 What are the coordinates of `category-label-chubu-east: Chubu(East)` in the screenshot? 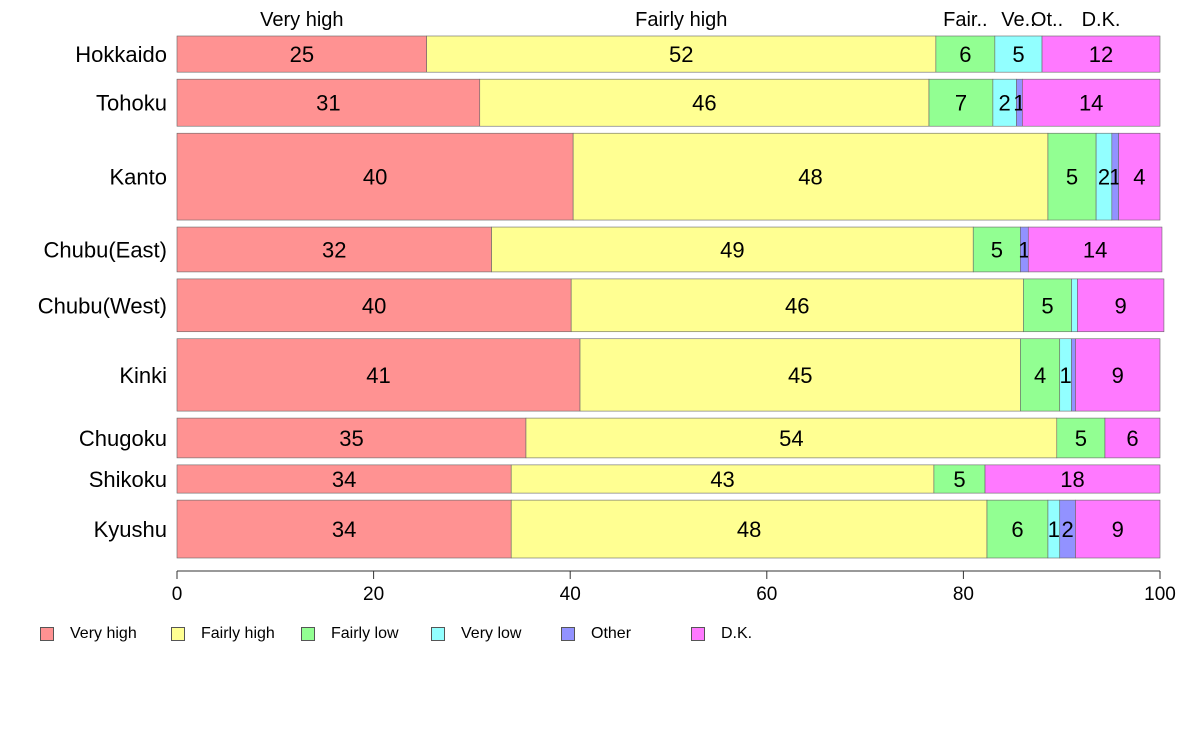 It's located at (105, 249).